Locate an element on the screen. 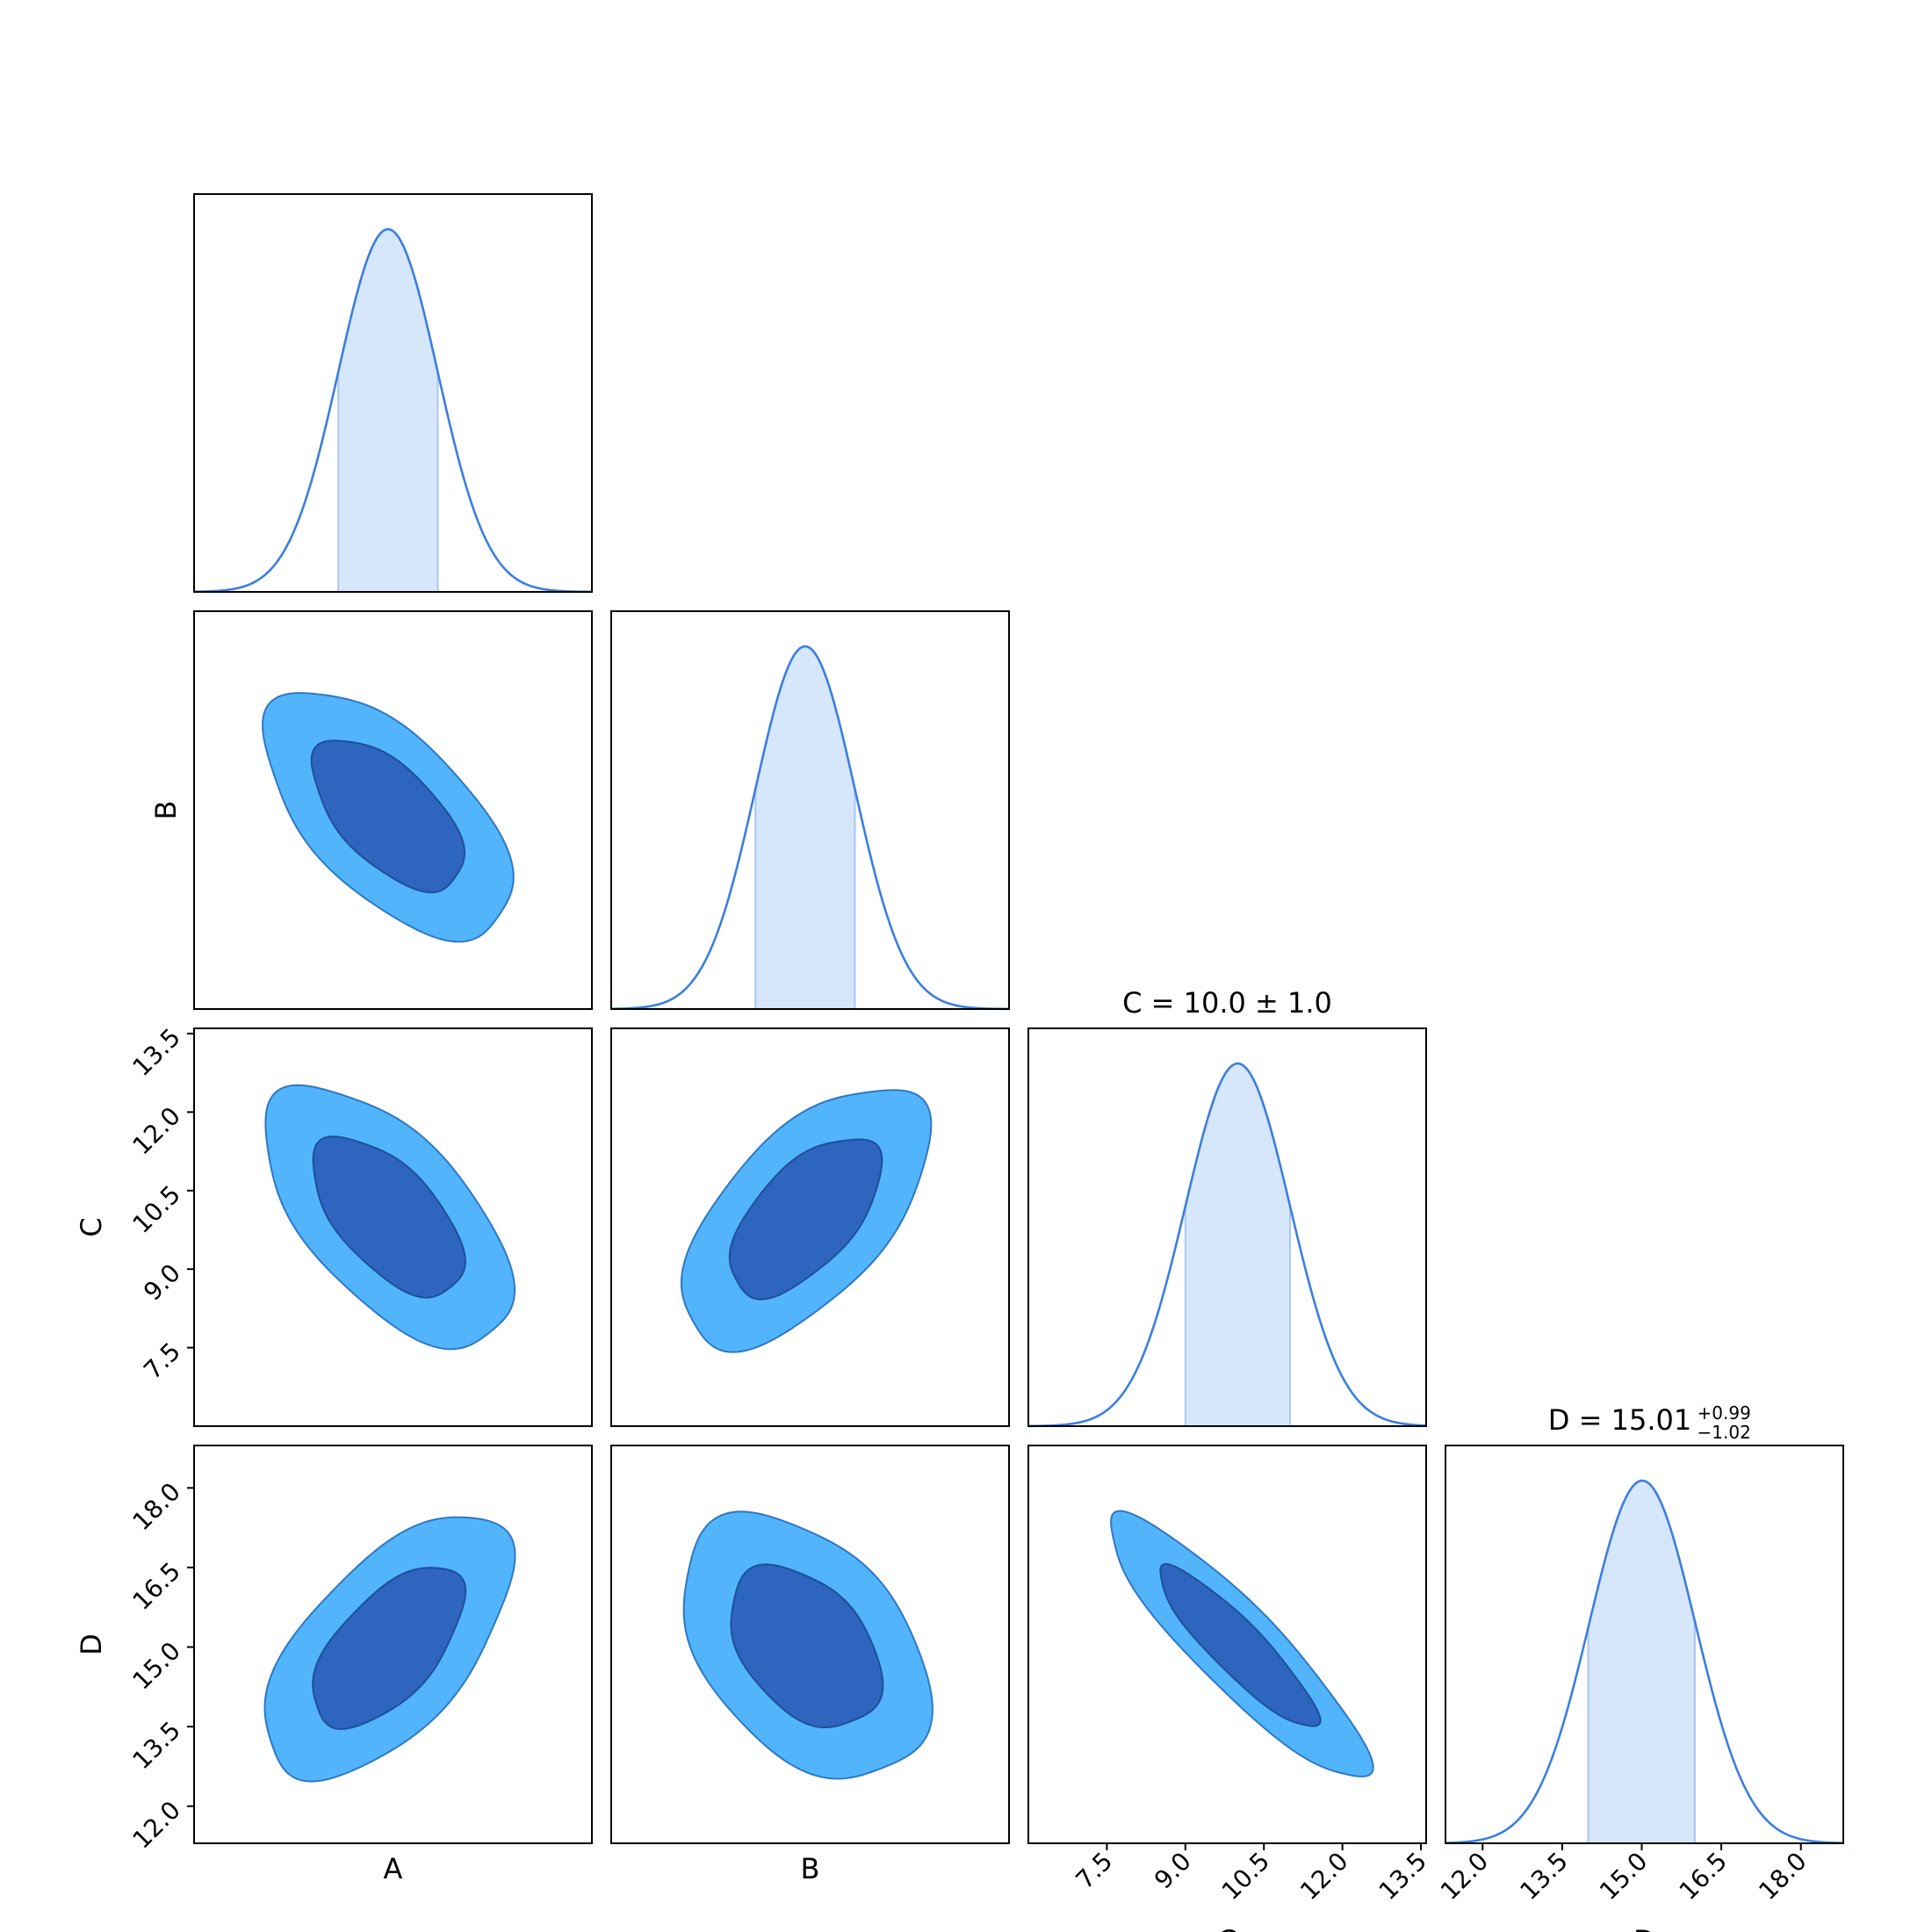 Image resolution: width=1932 pixels, height=1932 pixels. density-curve-d is located at coordinates (1644, 1661).